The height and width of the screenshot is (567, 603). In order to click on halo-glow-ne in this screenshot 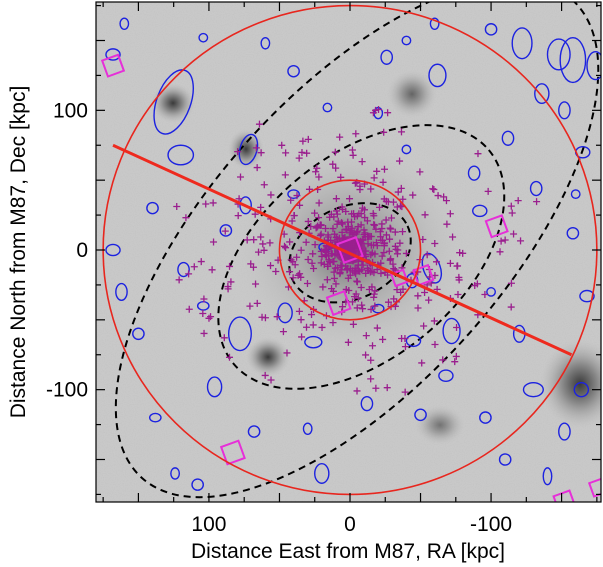, I will do `click(173, 103)`.